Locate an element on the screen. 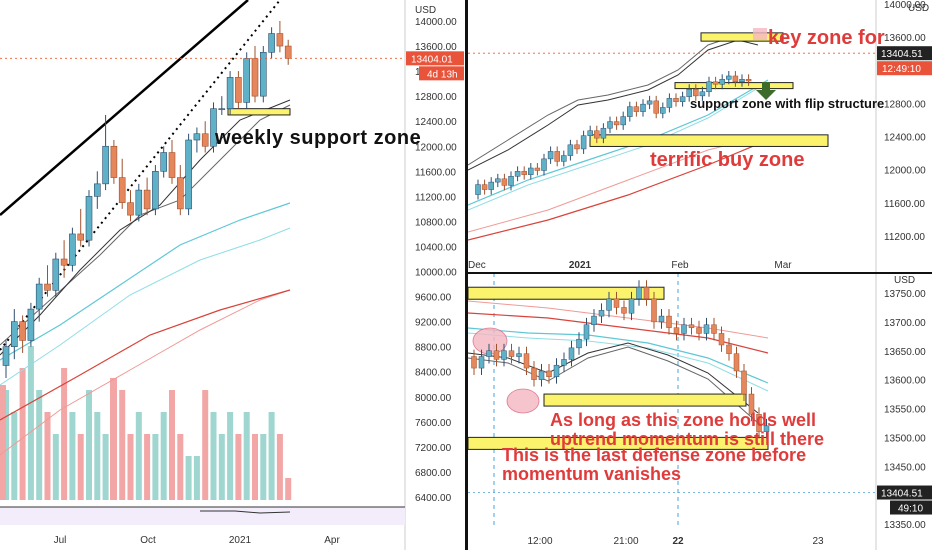 This screenshot has height=550, width=932. weekly-y-tick-label: 8000.00 is located at coordinates (433, 398).